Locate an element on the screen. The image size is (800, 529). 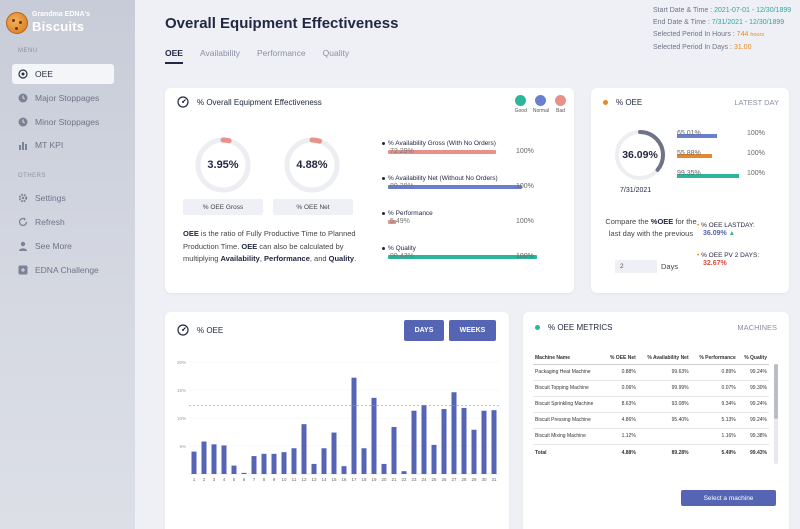
x-tick-label: 19 is located at coordinates (374, 479).